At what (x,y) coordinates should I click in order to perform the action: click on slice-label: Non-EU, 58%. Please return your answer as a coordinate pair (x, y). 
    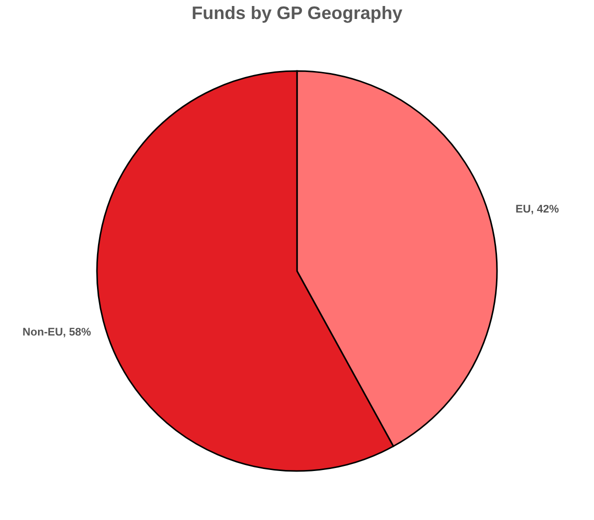
    Looking at the image, I should click on (57, 332).